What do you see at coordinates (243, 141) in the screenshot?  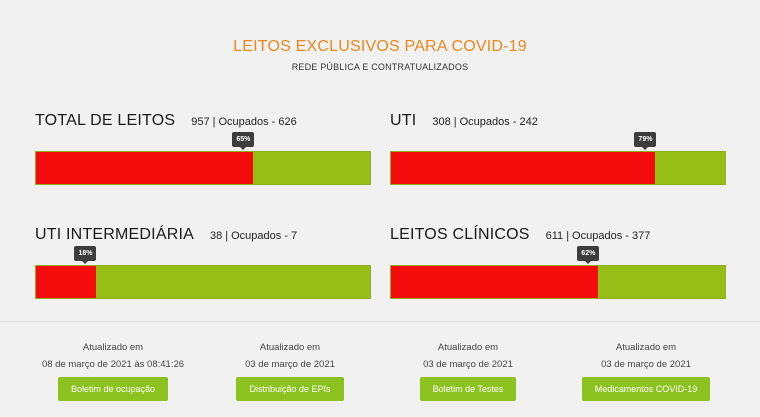 I see `percent-badge: 65%` at bounding box center [243, 141].